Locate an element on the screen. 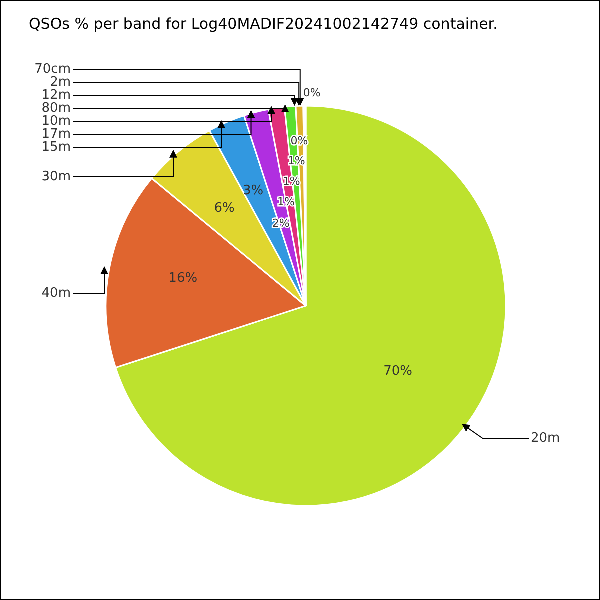 The image size is (600, 600). slice-label: 10m is located at coordinates (56, 121).